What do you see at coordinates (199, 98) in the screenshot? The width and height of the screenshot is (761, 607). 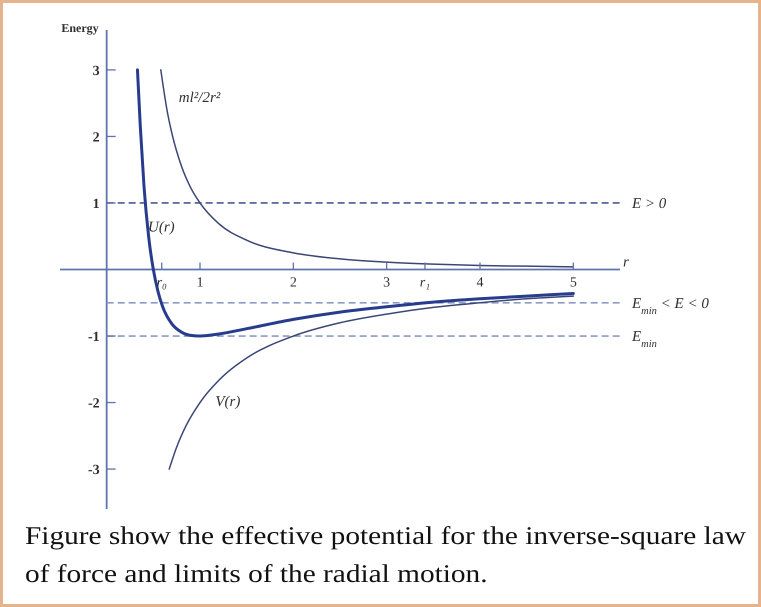 I see `series-label: ml²/2r²` at bounding box center [199, 98].